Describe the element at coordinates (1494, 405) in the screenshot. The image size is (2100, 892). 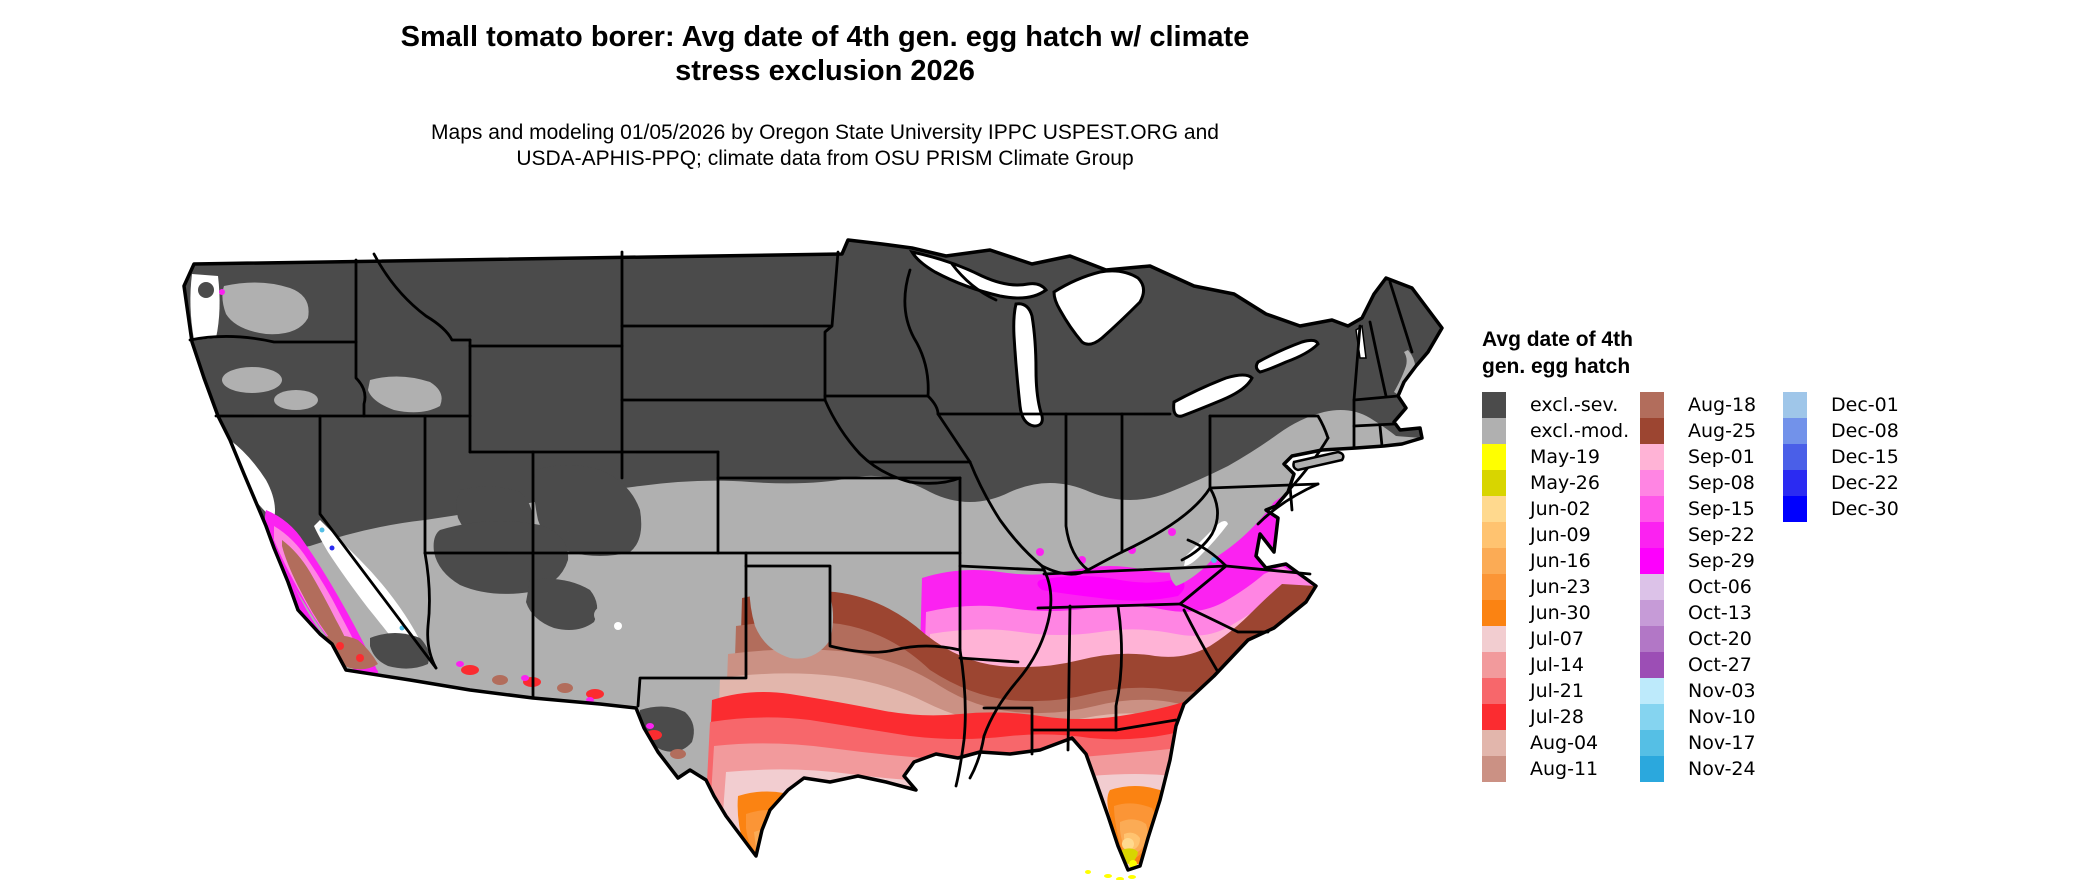
I see `legend-swatch-excl.-sev.` at that location.